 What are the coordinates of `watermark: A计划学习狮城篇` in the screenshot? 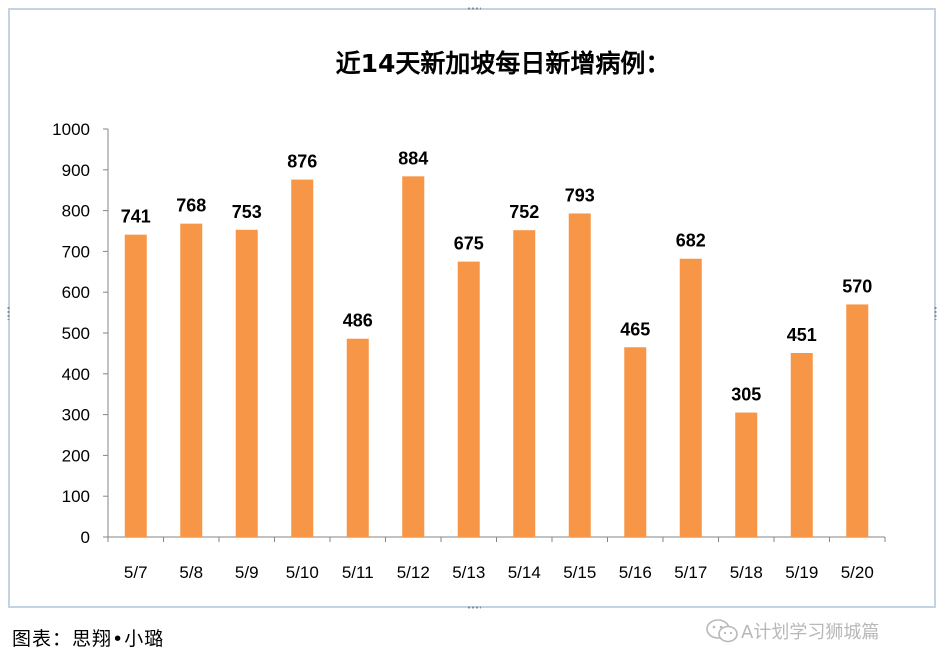 It's located at (792, 631).